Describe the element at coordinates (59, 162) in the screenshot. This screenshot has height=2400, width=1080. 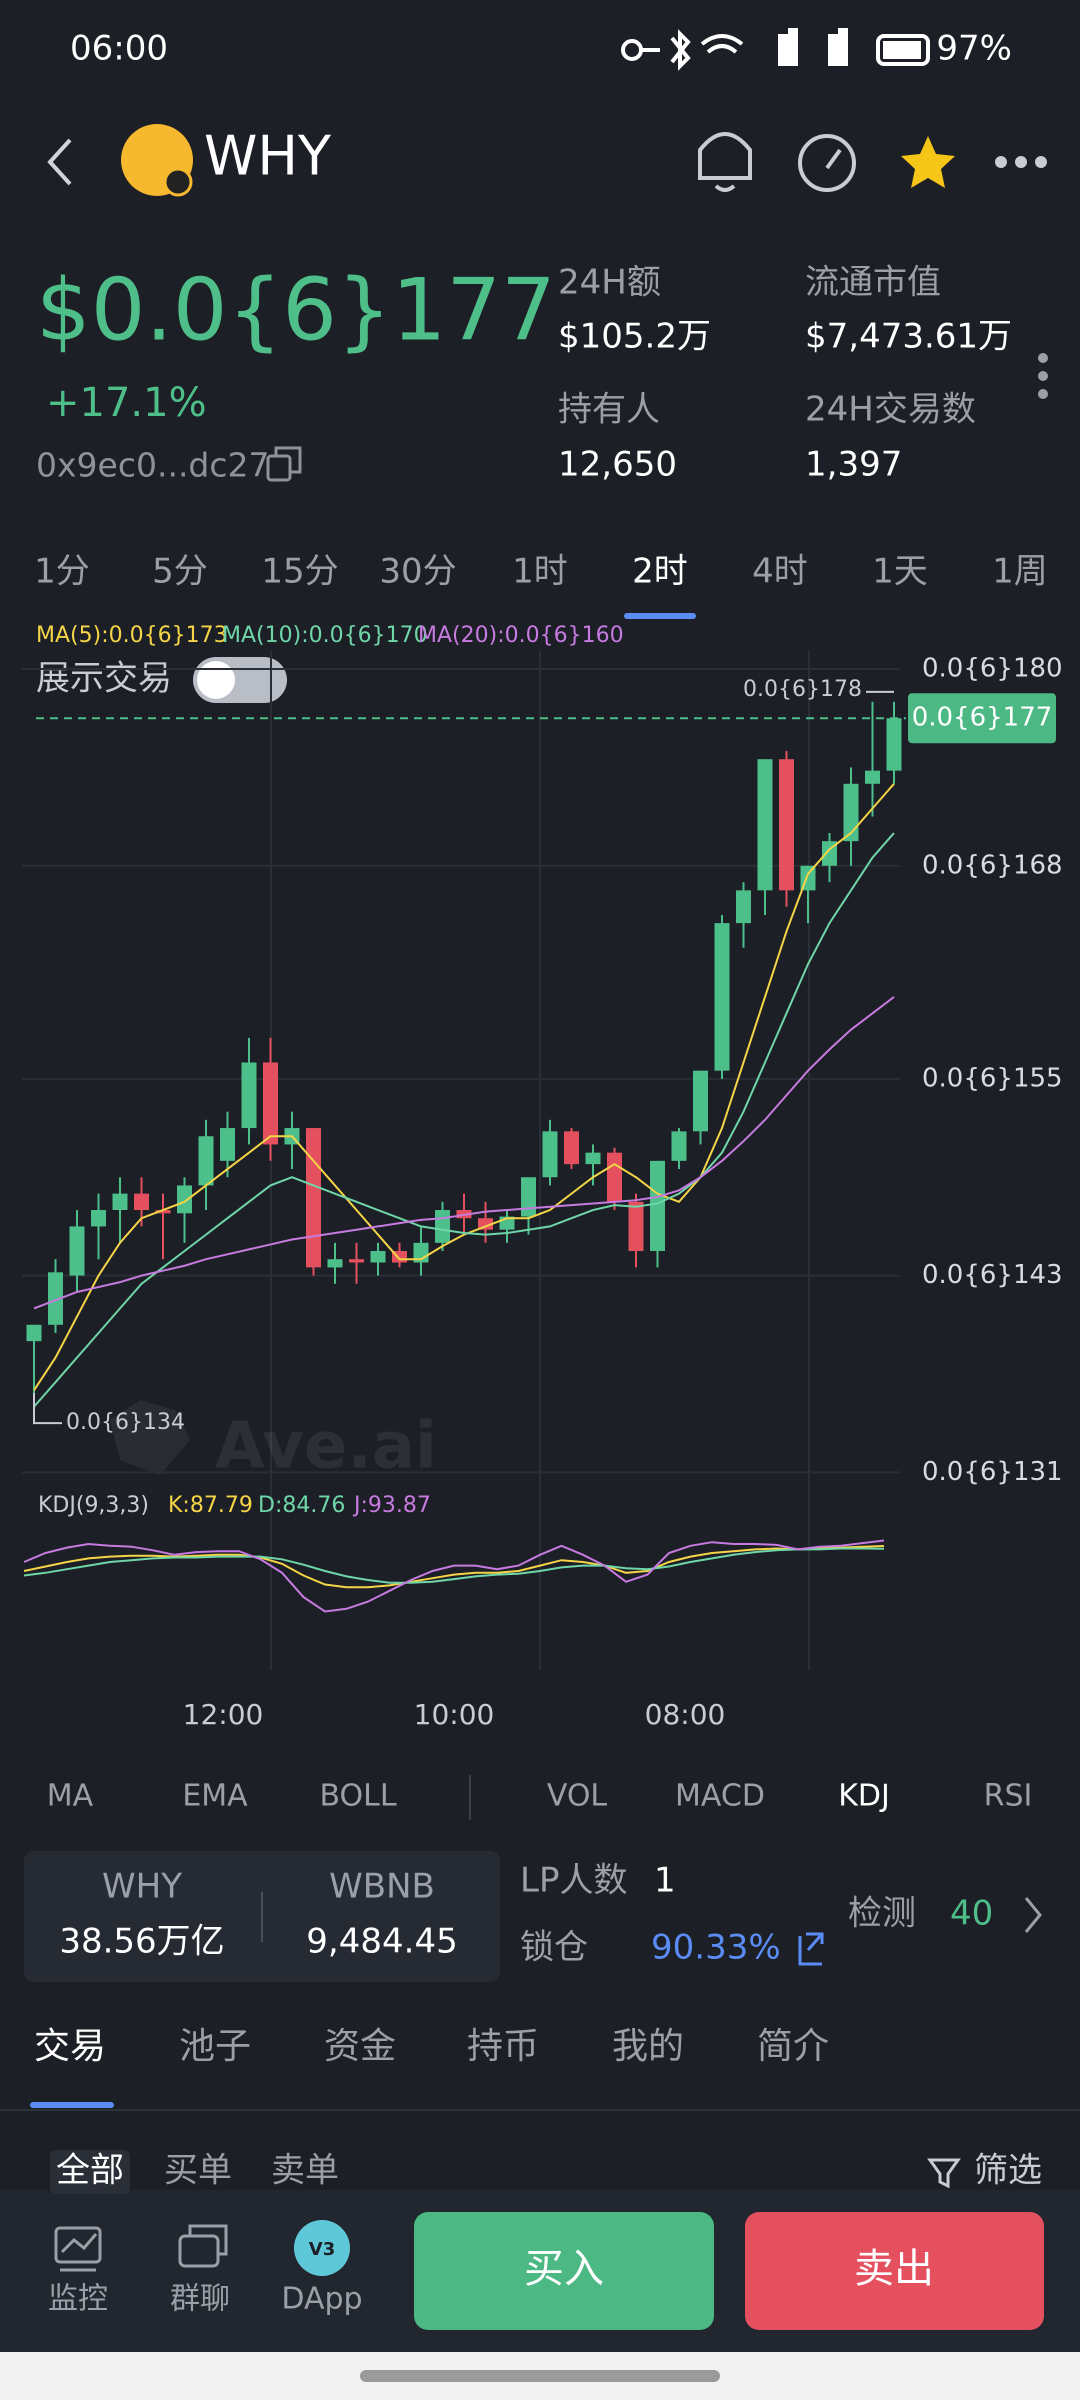
I see `back-button` at that location.